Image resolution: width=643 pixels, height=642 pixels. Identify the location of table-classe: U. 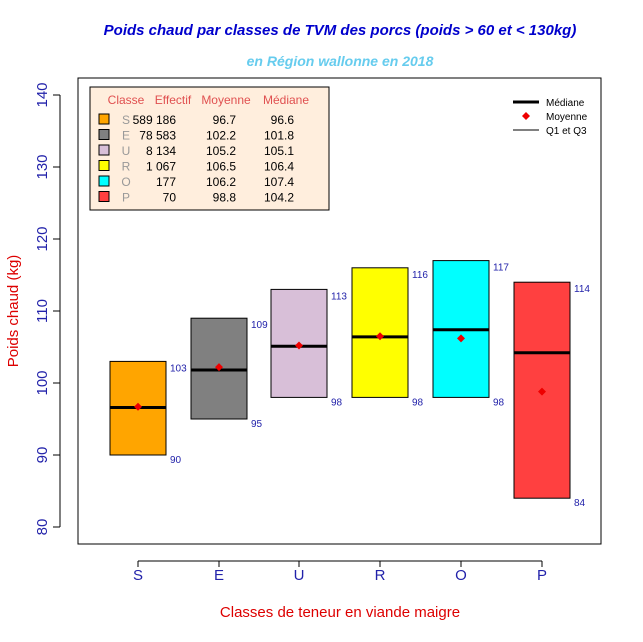
(126, 151).